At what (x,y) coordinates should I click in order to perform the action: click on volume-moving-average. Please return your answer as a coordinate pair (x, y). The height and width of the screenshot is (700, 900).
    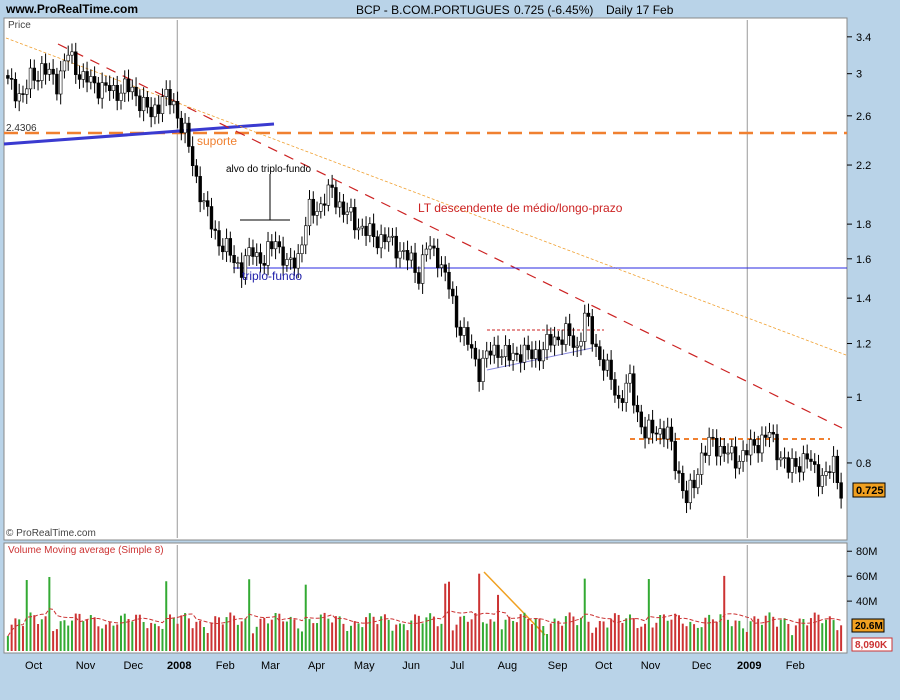
    Looking at the image, I should click on (424, 622).